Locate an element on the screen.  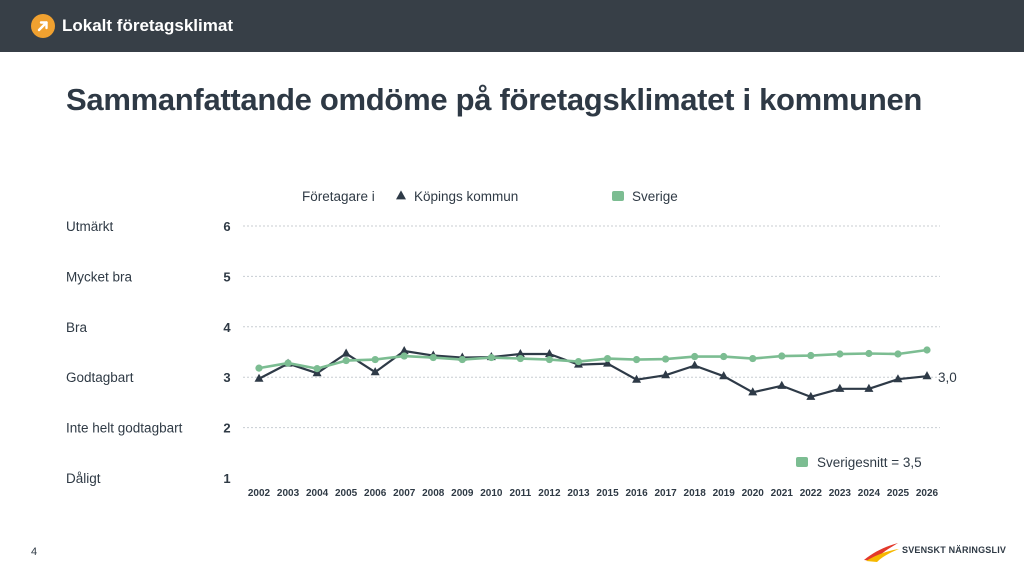
x-tick-label: 2005 is located at coordinates (346, 493).